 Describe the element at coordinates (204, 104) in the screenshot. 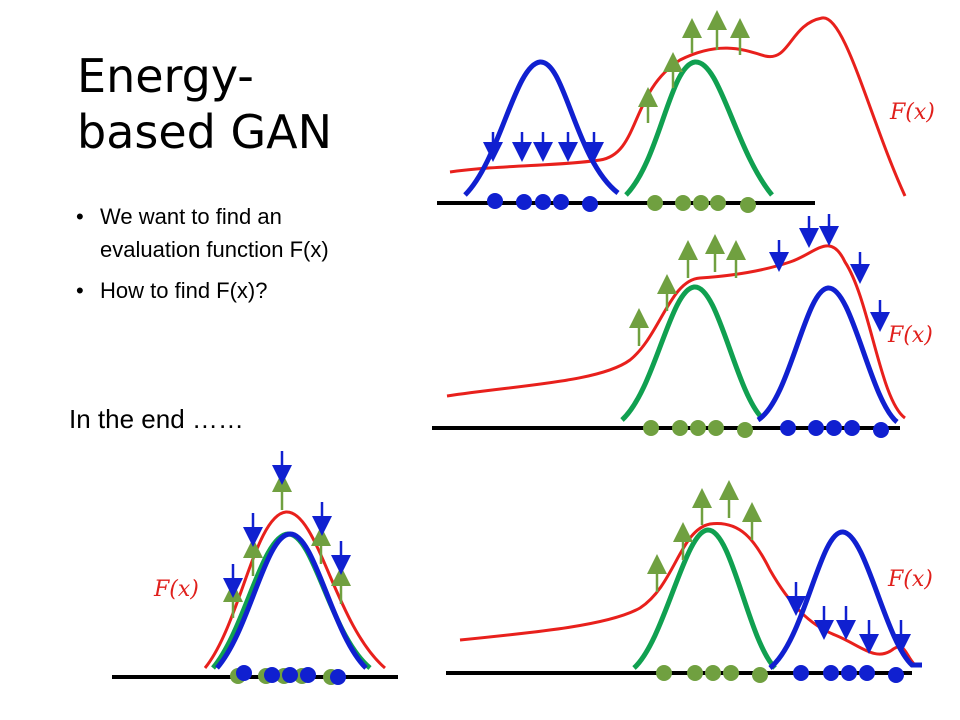

I see `slide-title: Energy- based GAN` at that location.